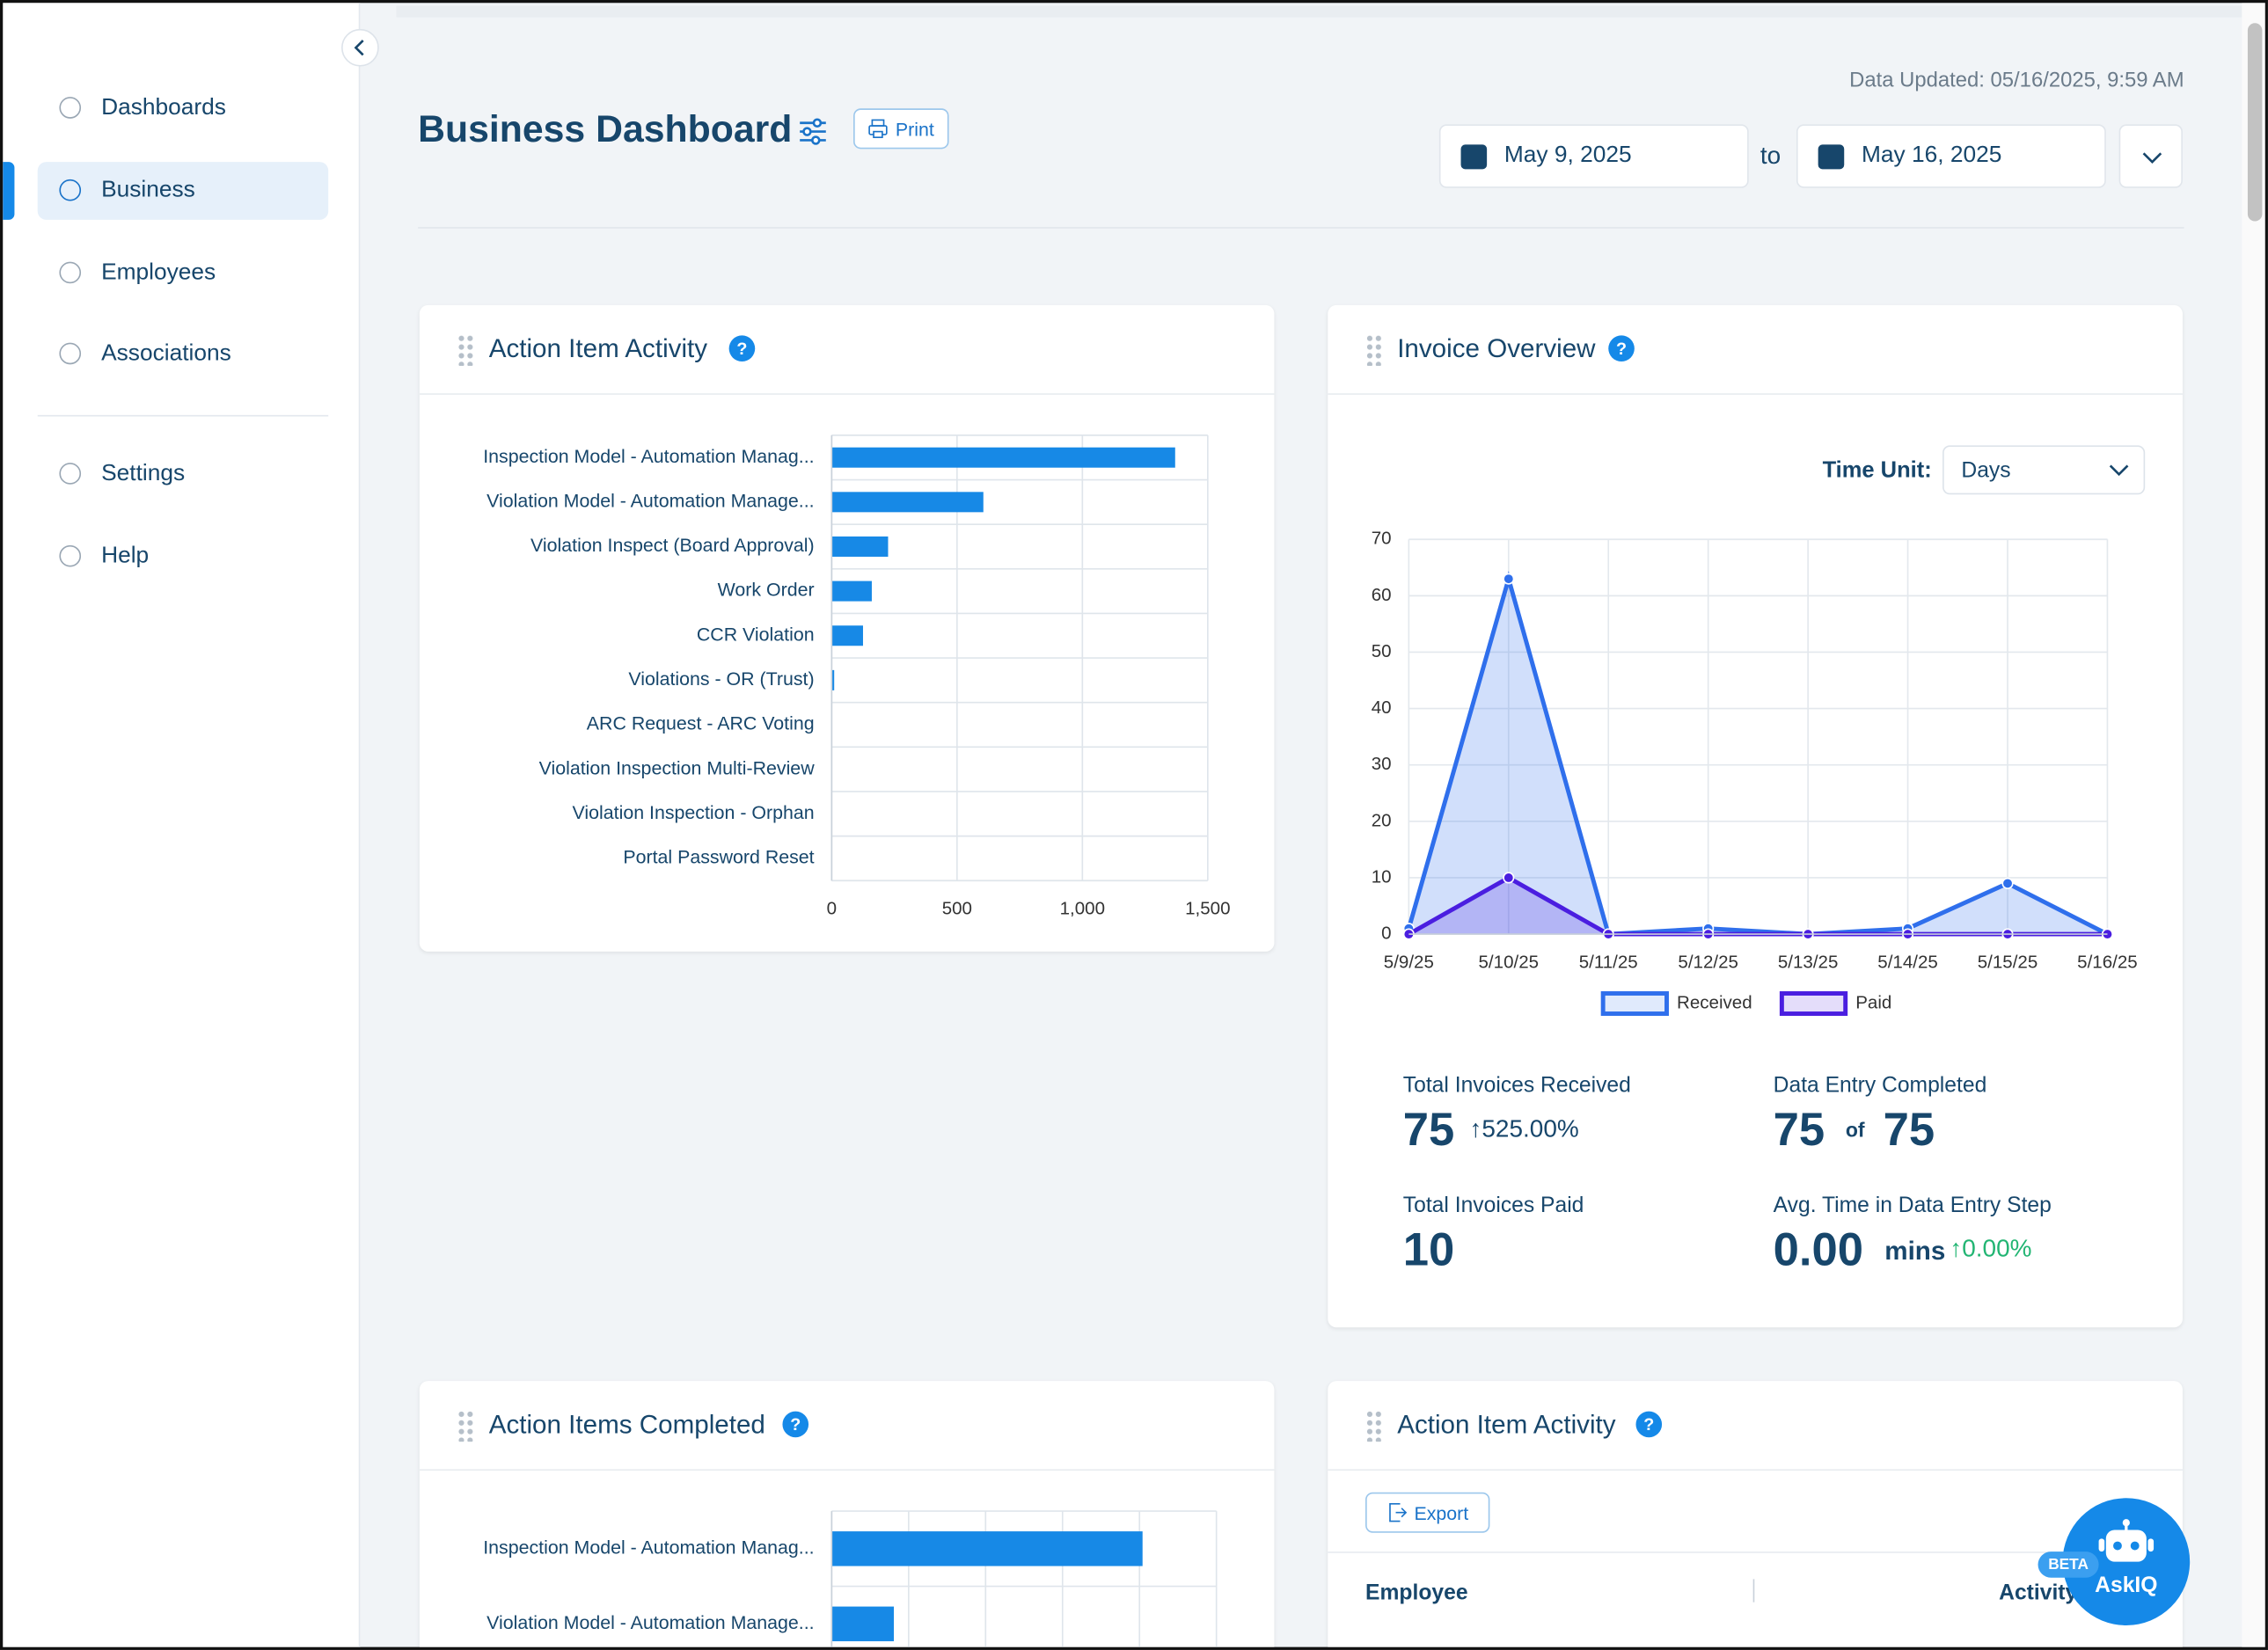 This screenshot has width=2268, height=1650. Describe the element at coordinates (1770, 156) in the screenshot. I see `date-separator: to` at that location.